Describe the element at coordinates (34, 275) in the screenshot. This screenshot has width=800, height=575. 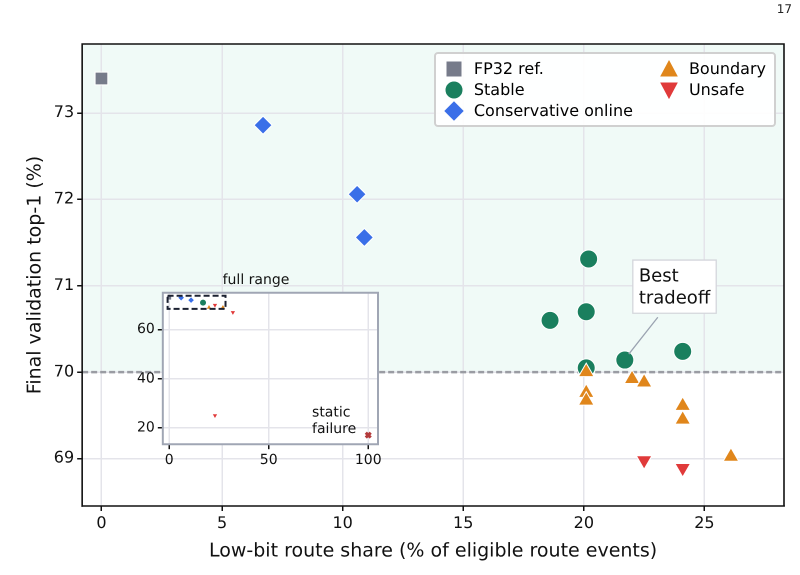
I see `y-axis-title: Final validation top-1 (%)` at that location.